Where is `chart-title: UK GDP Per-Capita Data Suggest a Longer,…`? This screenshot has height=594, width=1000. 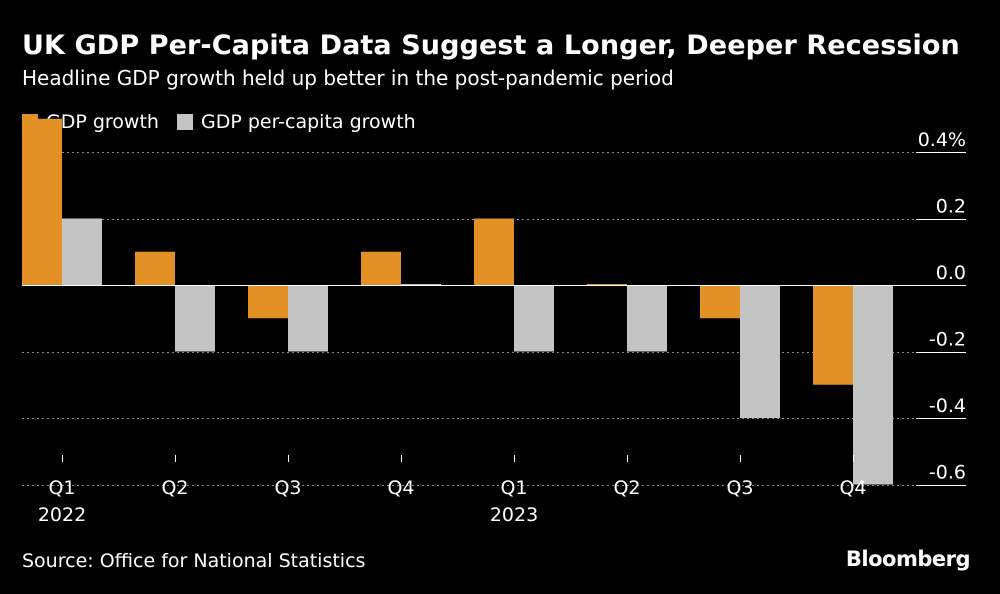 chart-title: UK GDP Per-Capita Data Suggest a Longer,… is located at coordinates (491, 45).